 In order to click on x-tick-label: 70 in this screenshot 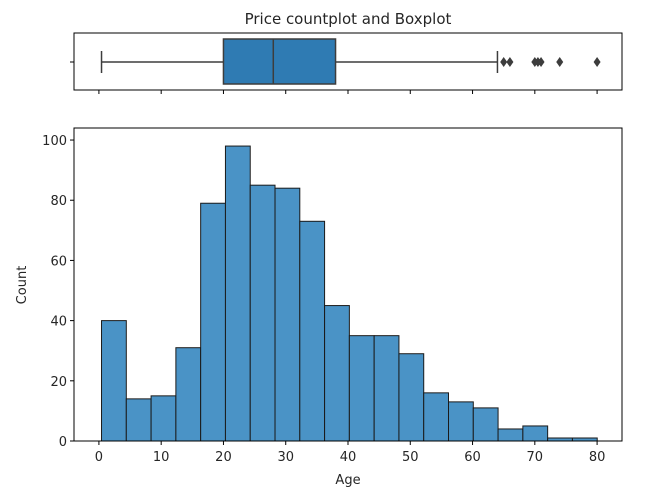, I will do `click(535, 457)`.